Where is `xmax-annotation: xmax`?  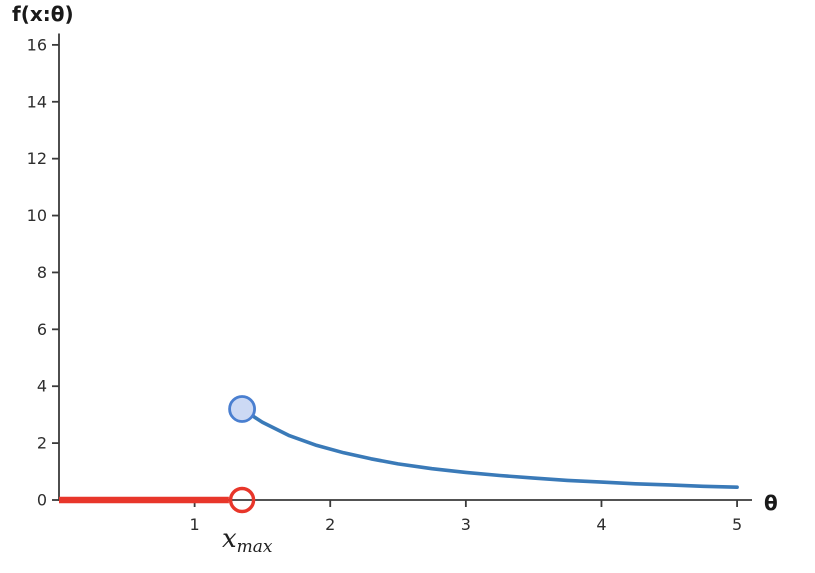
xmax-annotation: xmax is located at coordinates (247, 540).